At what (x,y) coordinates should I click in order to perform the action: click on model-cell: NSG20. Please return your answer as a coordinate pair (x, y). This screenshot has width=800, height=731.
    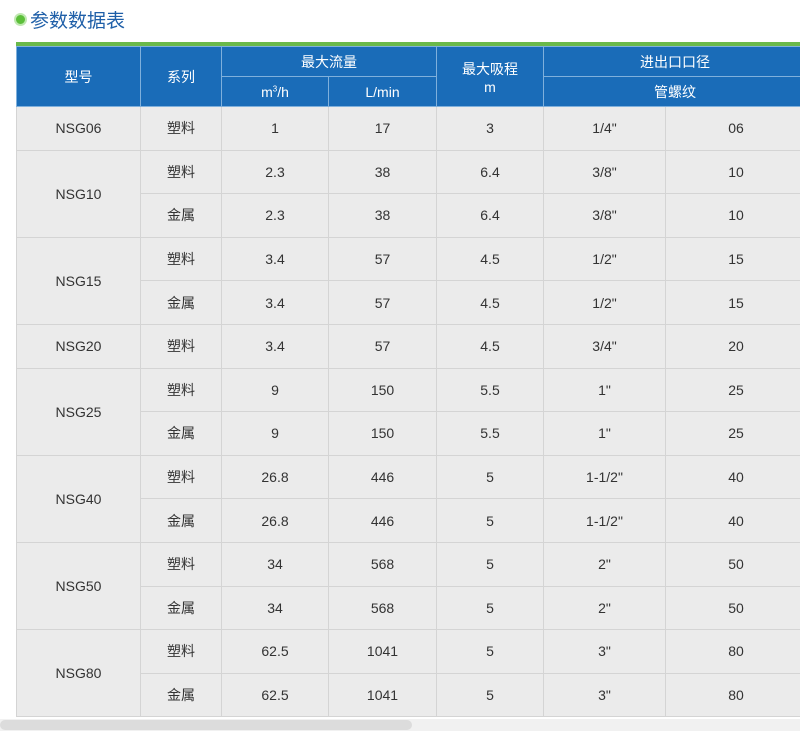
    Looking at the image, I should click on (78, 346).